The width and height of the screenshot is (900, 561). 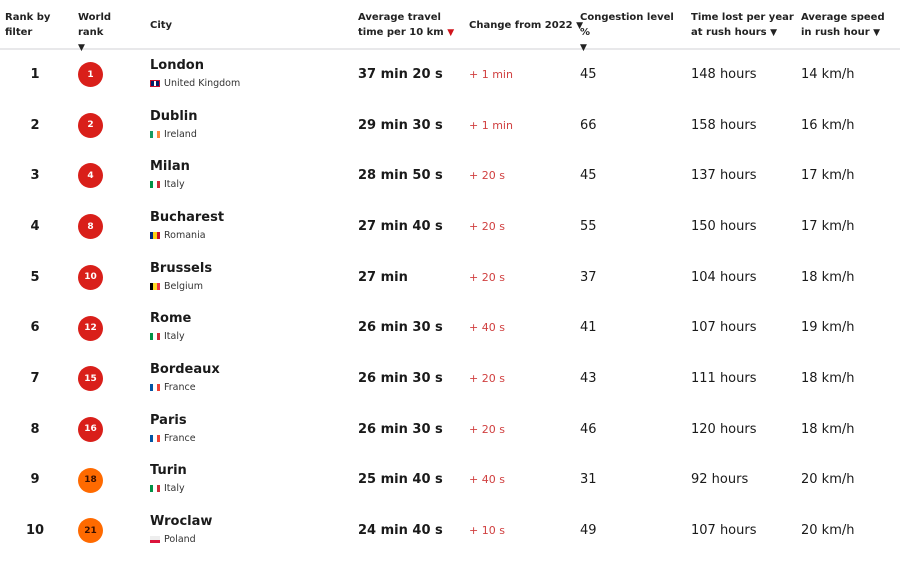 I want to click on city-cell: Paris France, so click(x=173, y=429).